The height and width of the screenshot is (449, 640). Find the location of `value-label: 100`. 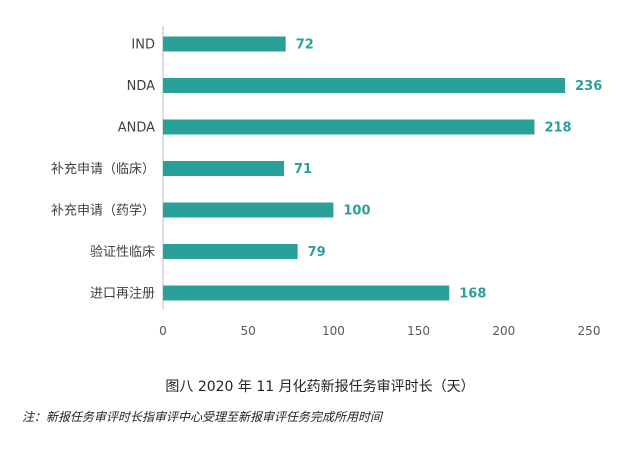

value-label: 100 is located at coordinates (356, 211).